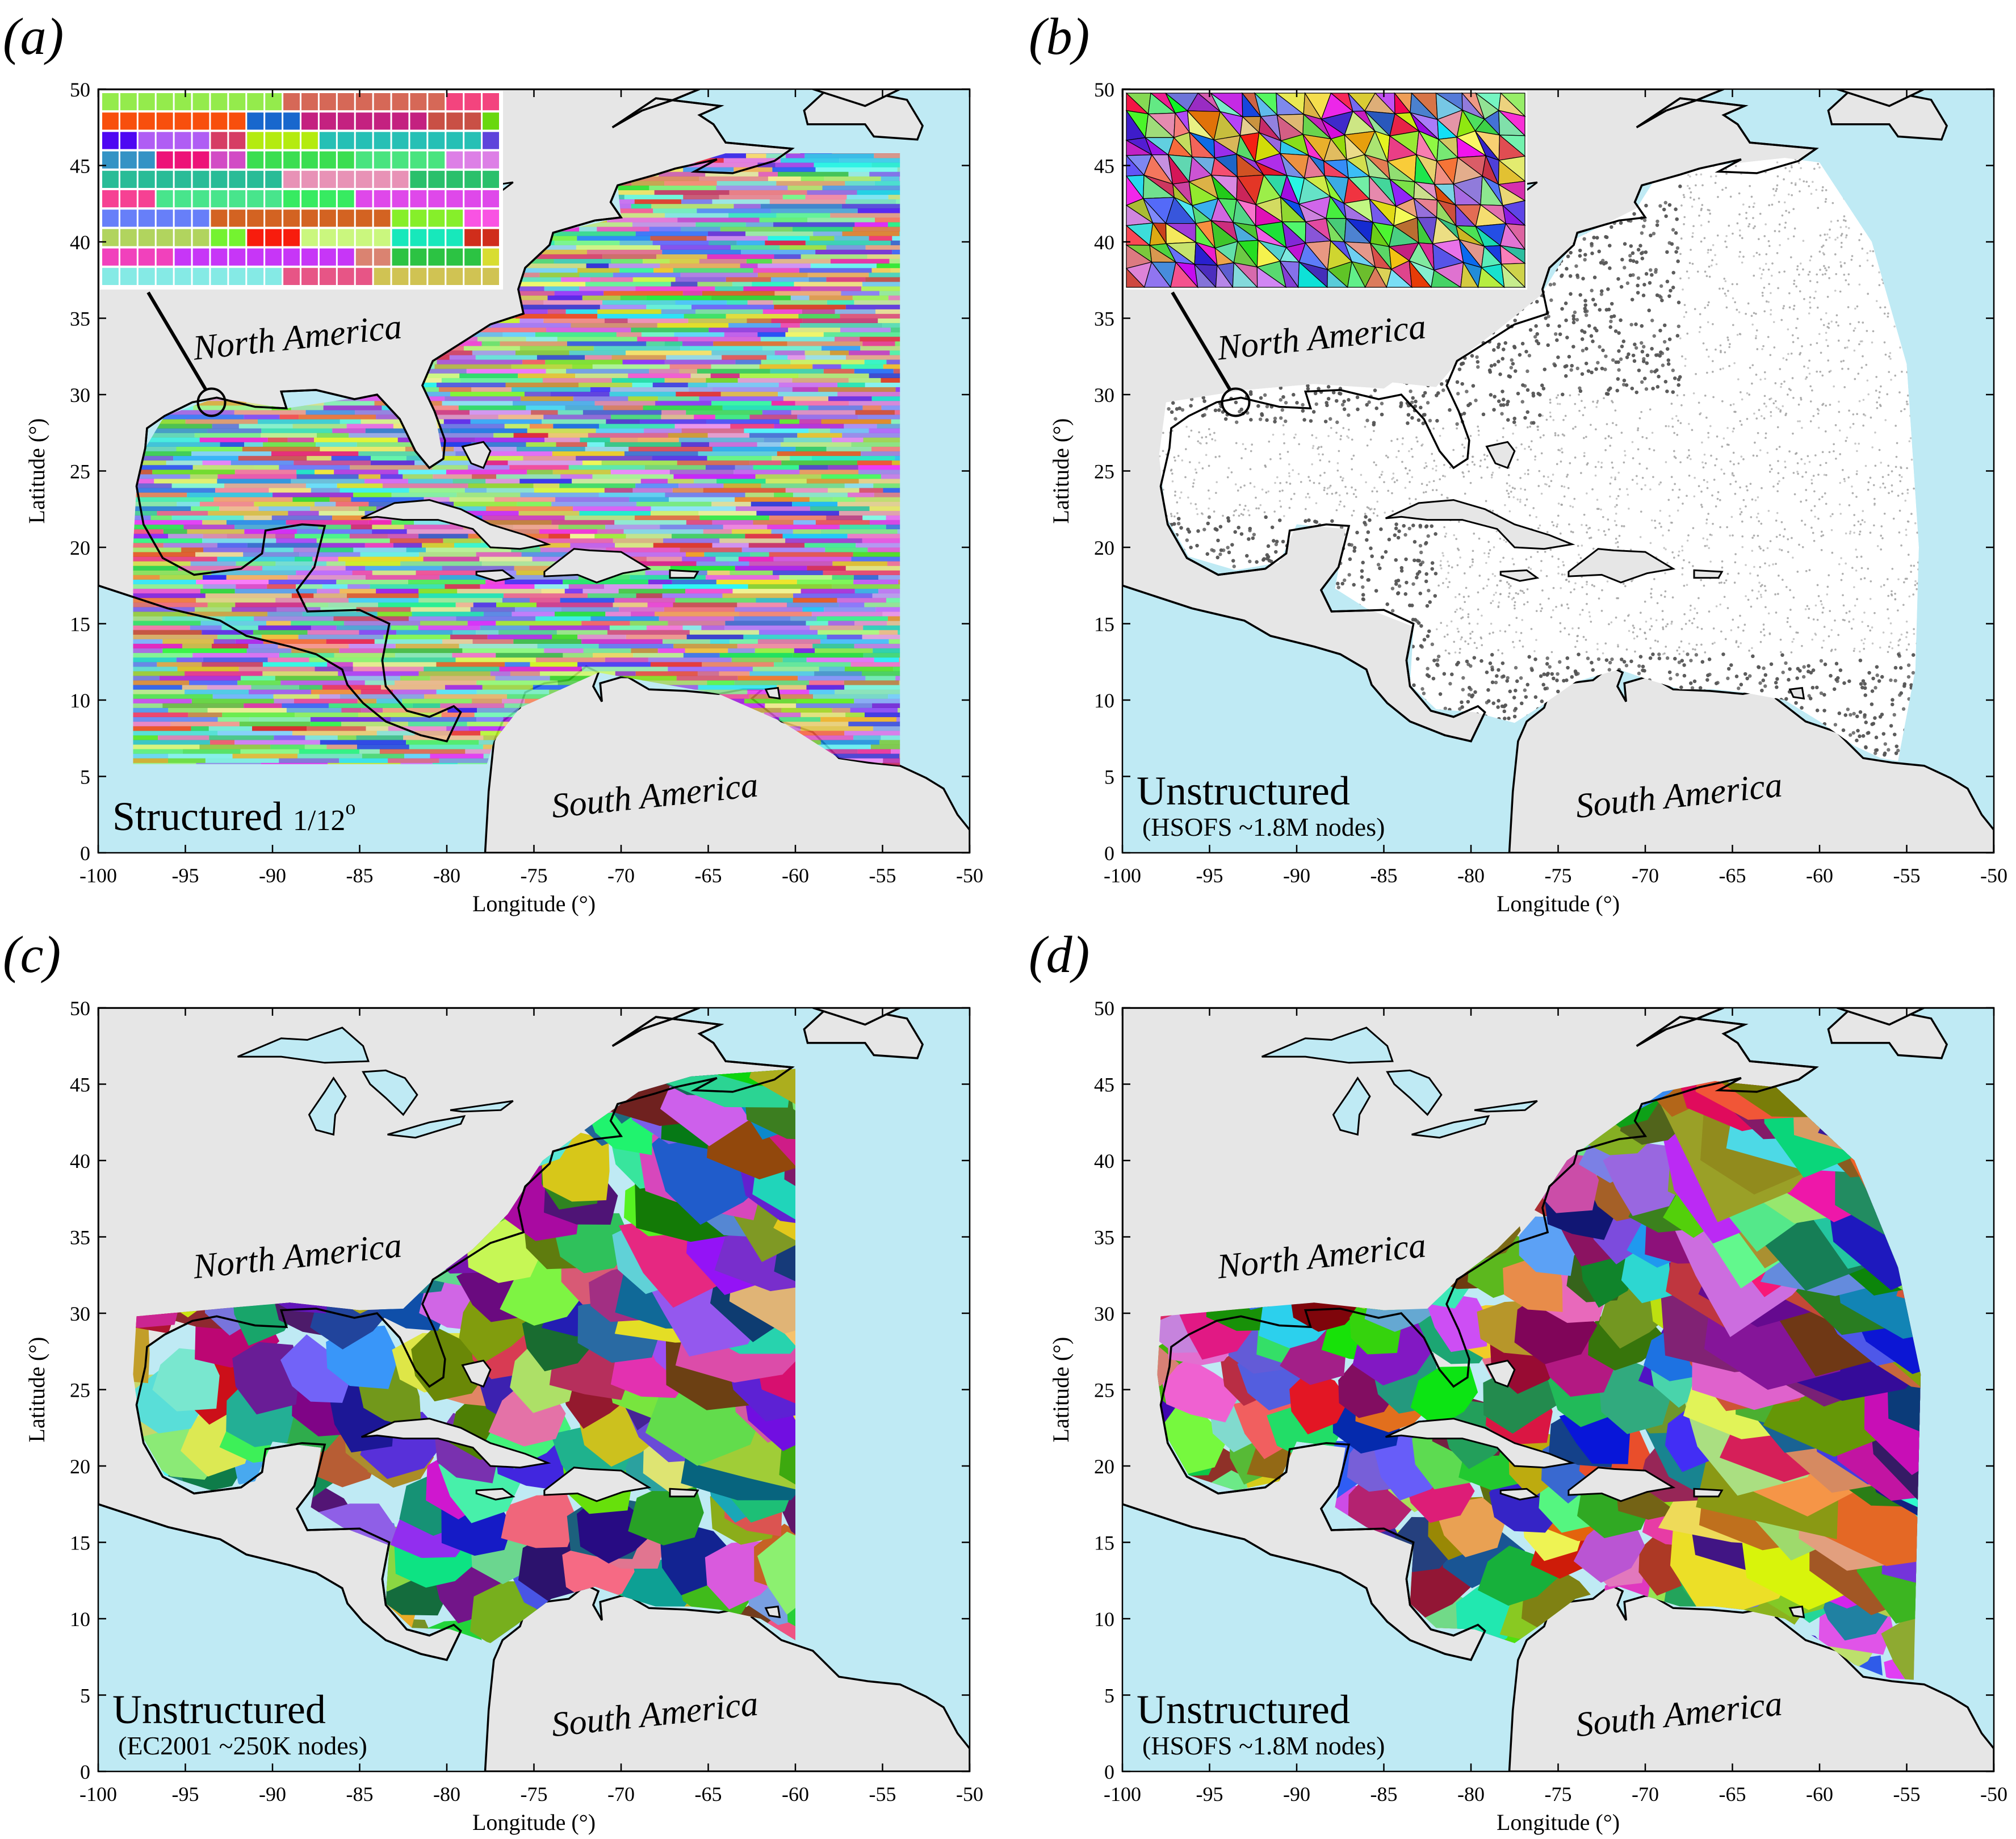 The width and height of the screenshot is (2016, 1839). Describe the element at coordinates (1059, 954) in the screenshot. I see `panel-label: (d)` at that location.